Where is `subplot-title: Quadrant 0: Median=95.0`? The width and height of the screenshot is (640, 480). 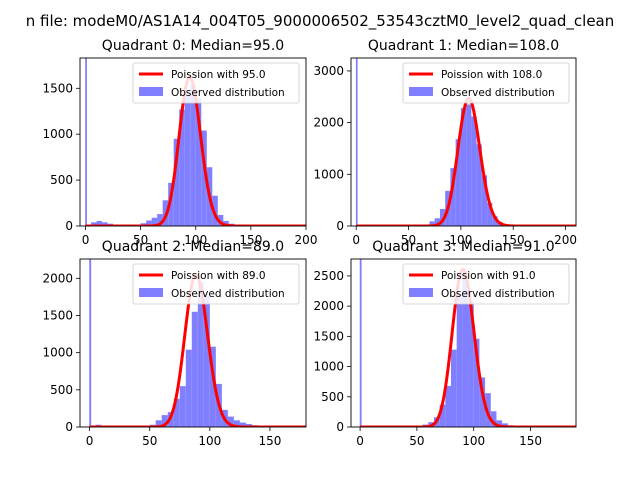 subplot-title: Quadrant 0: Median=95.0 is located at coordinates (193, 46).